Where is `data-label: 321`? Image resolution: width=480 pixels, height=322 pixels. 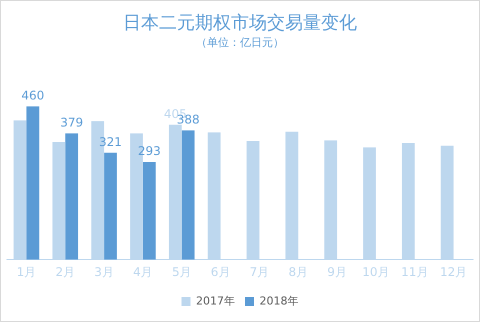 data-label: 321 is located at coordinates (110, 141).